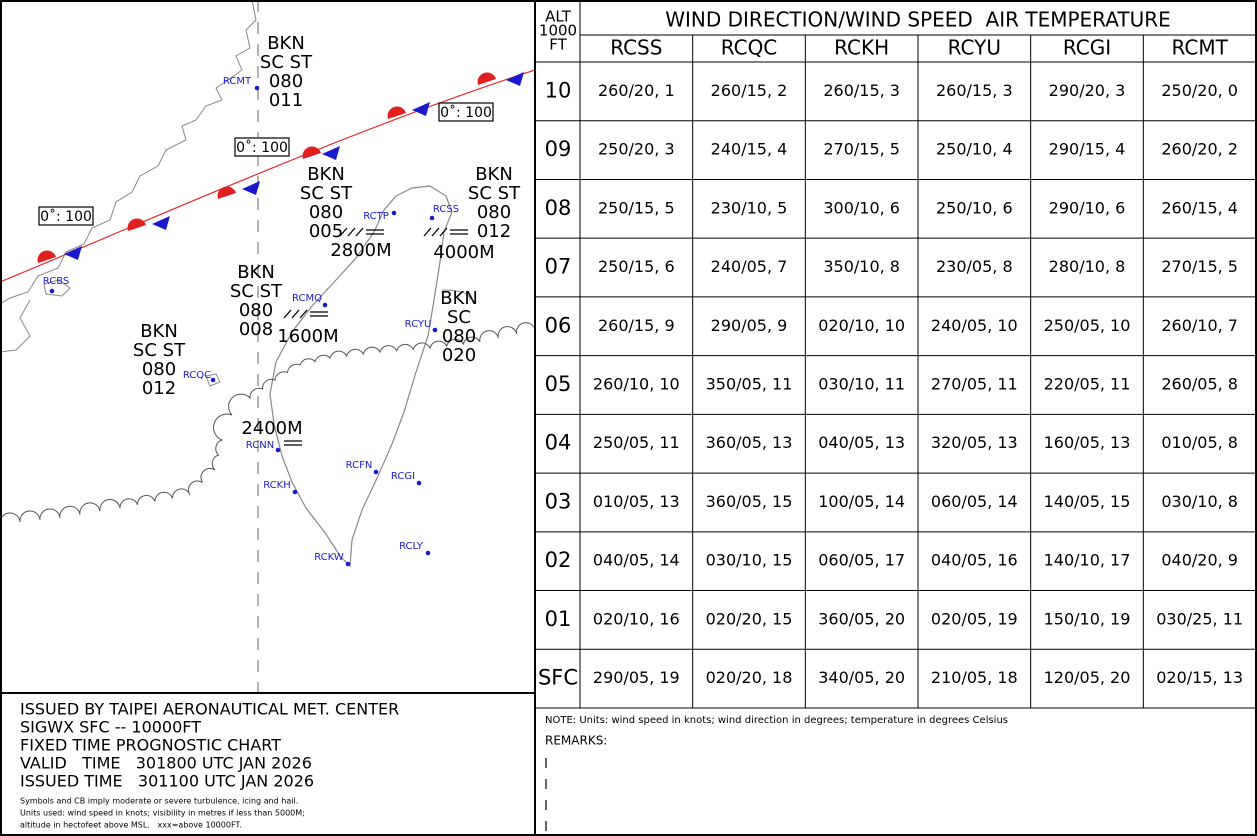  What do you see at coordinates (15, 326) in the screenshot?
I see `coastline` at bounding box center [15, 326].